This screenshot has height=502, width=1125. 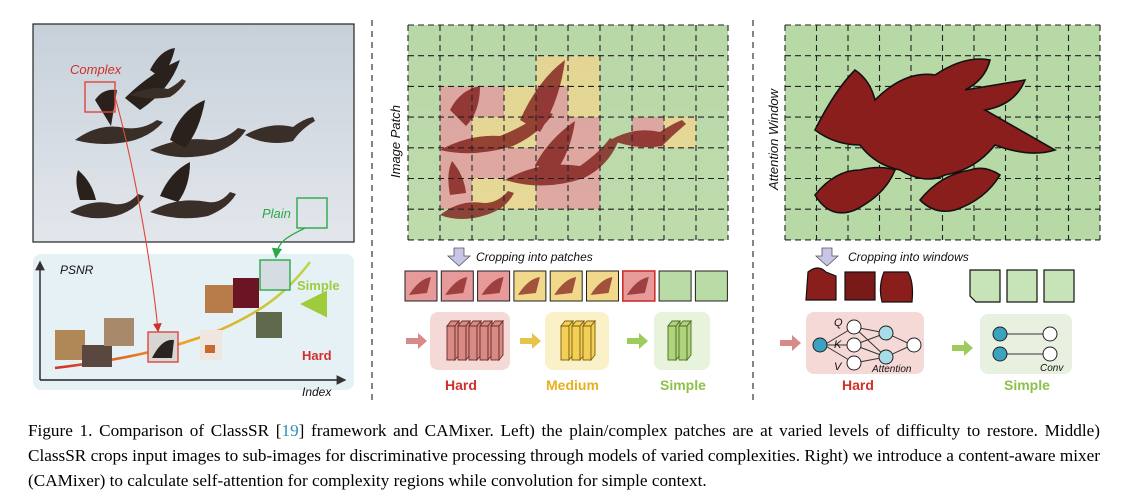 What do you see at coordinates (1027, 385) in the screenshot?
I see `right-simple-label: Simple` at bounding box center [1027, 385].